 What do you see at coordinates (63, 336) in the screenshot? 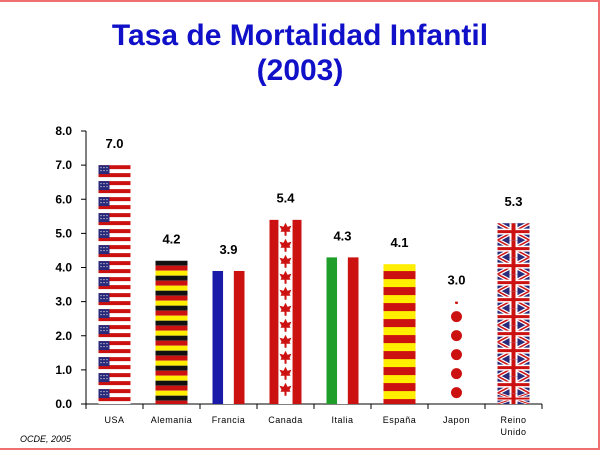
I see `y-tick-label: 2.0` at bounding box center [63, 336].